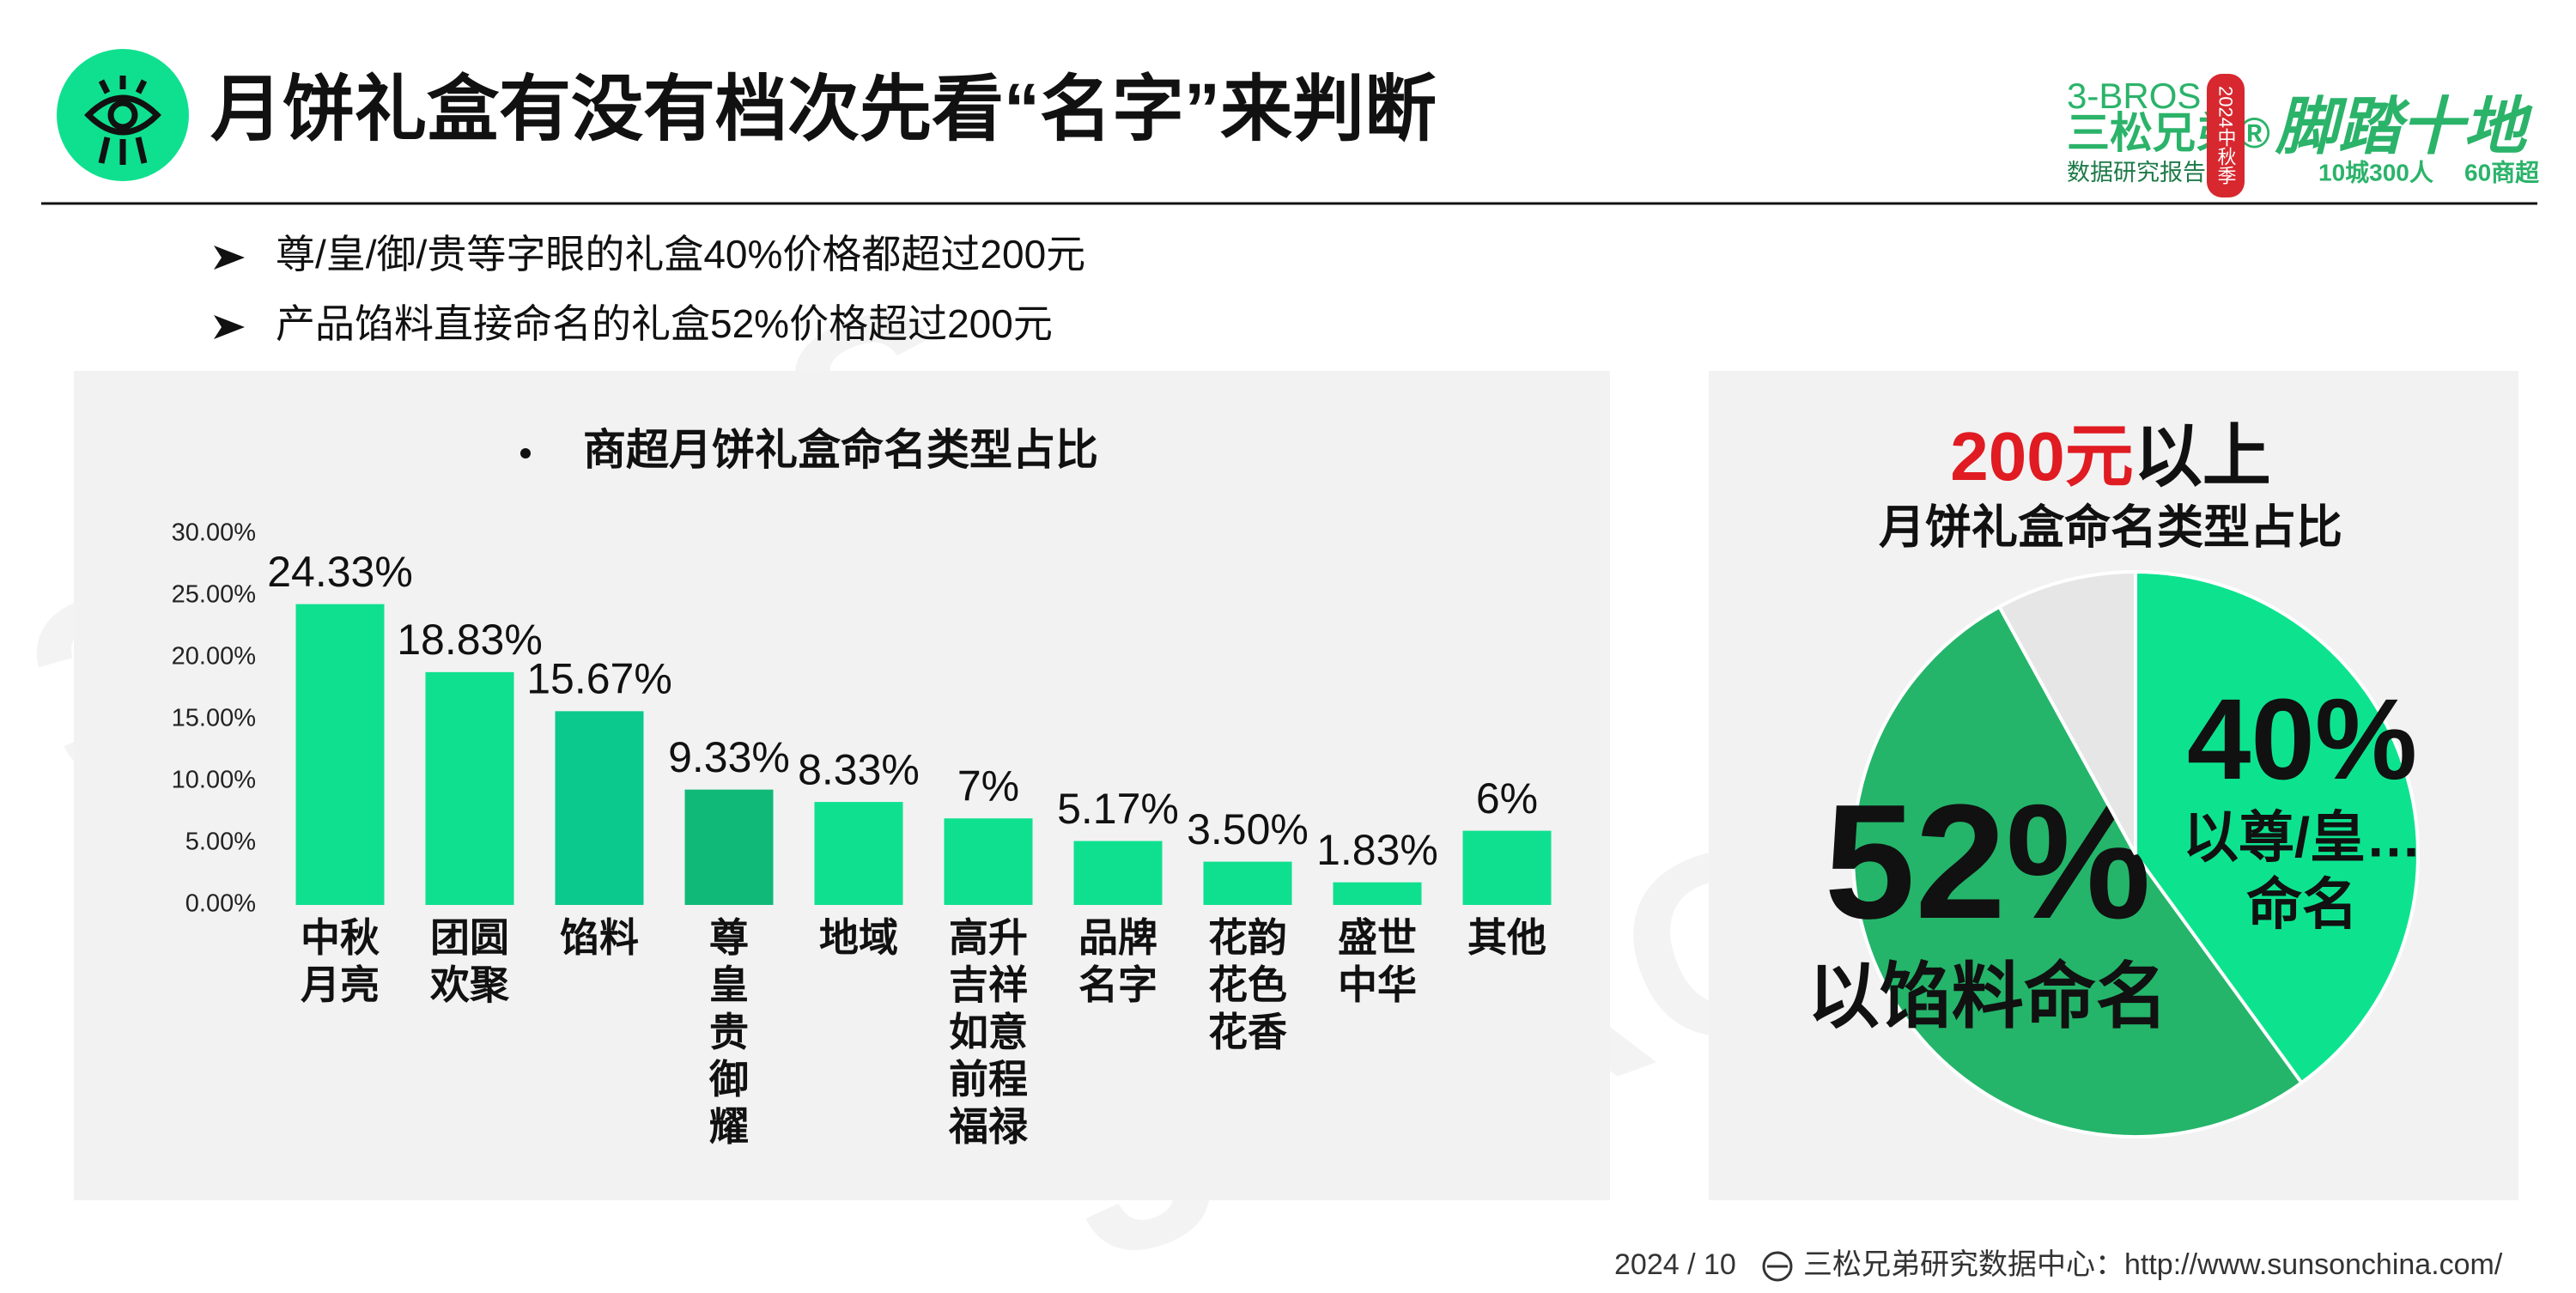  Describe the element at coordinates (988, 984) in the screenshot. I see `text-line: 吉祥` at that location.